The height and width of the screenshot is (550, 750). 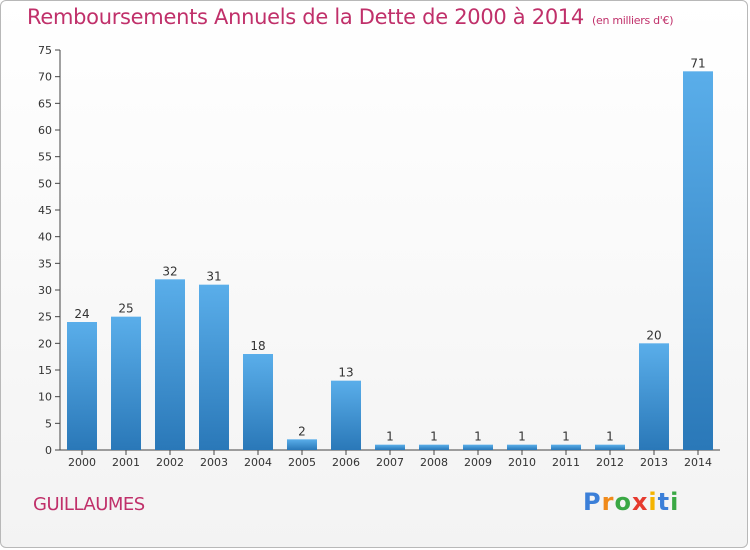 What do you see at coordinates (653, 335) in the screenshot?
I see `data-label: 20` at bounding box center [653, 335].